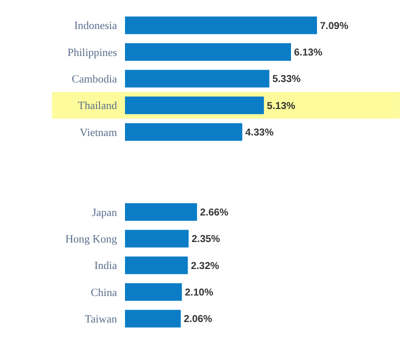 This screenshot has height=342, width=405. What do you see at coordinates (206, 240) in the screenshot?
I see `data-label: 2.35%` at bounding box center [206, 240].